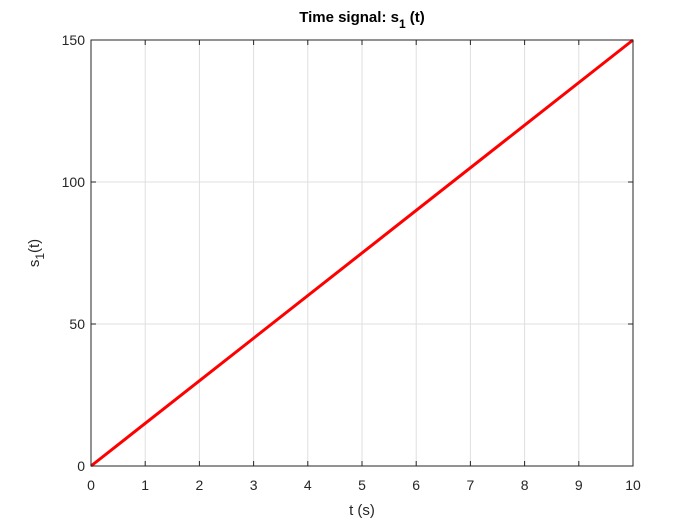  Describe the element at coordinates (525, 485) in the screenshot. I see `x-tick-label: 8` at that location.